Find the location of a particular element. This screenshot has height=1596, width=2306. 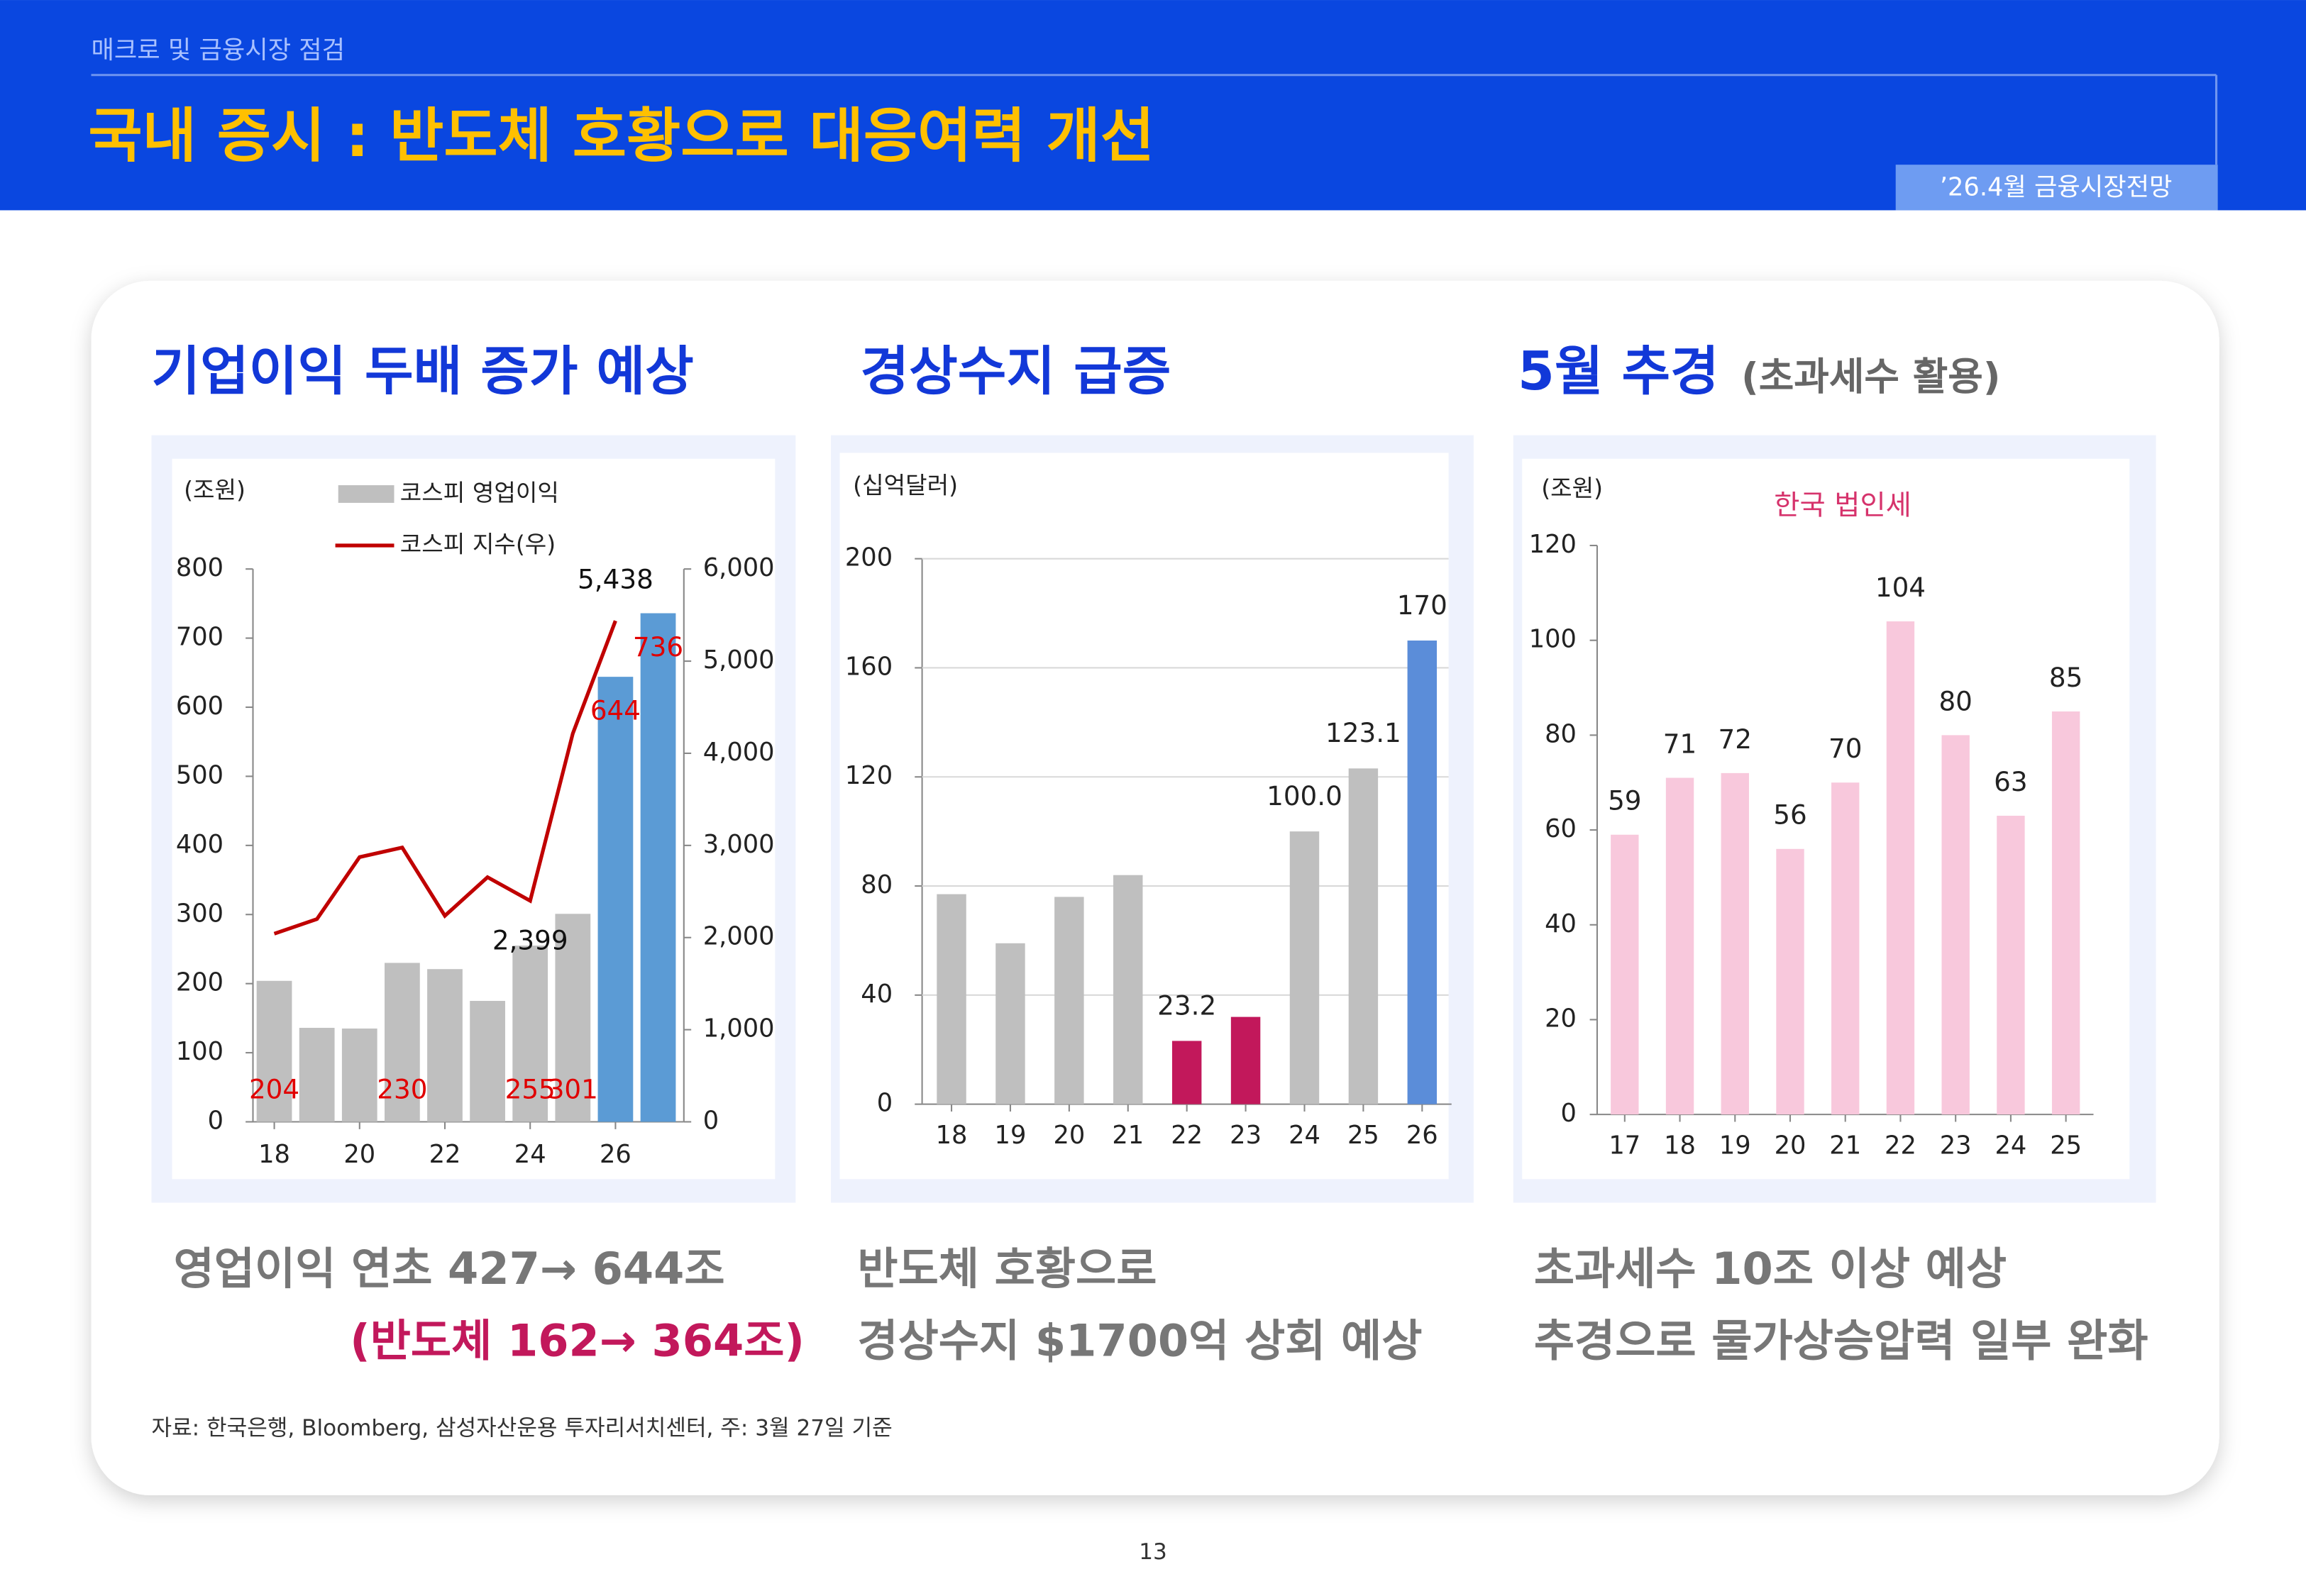

y2-tick-label: 4,000 is located at coordinates (739, 753).